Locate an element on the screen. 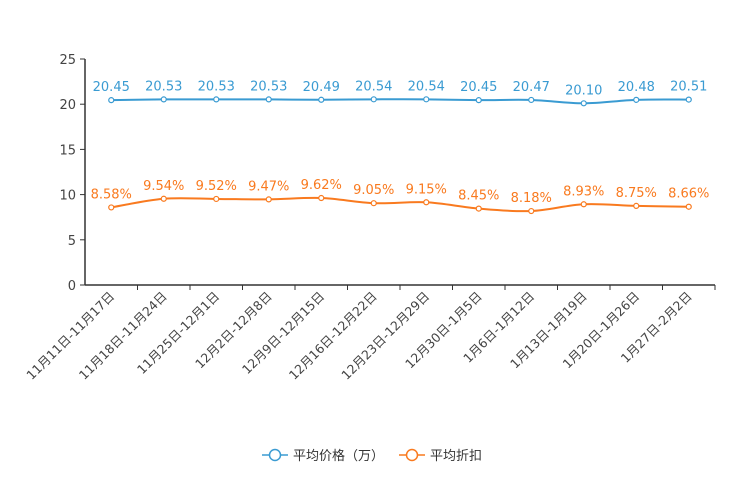 The height and width of the screenshot is (496, 744). data-label: 8.58% is located at coordinates (111, 194).